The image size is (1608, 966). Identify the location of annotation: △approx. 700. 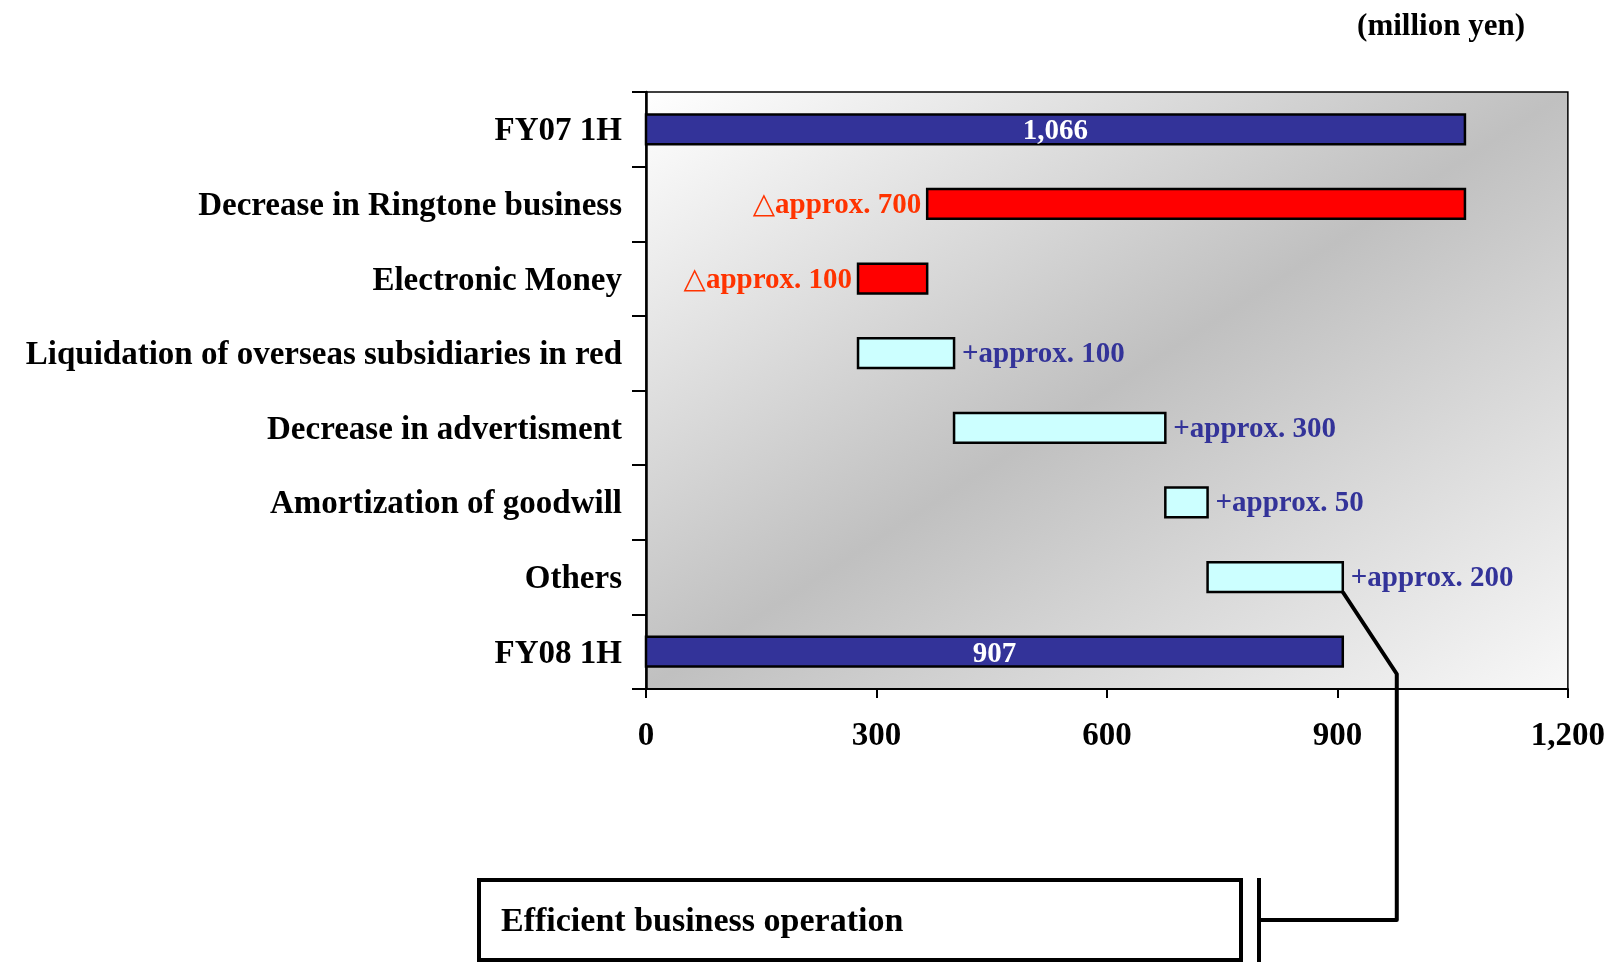
(837, 203).